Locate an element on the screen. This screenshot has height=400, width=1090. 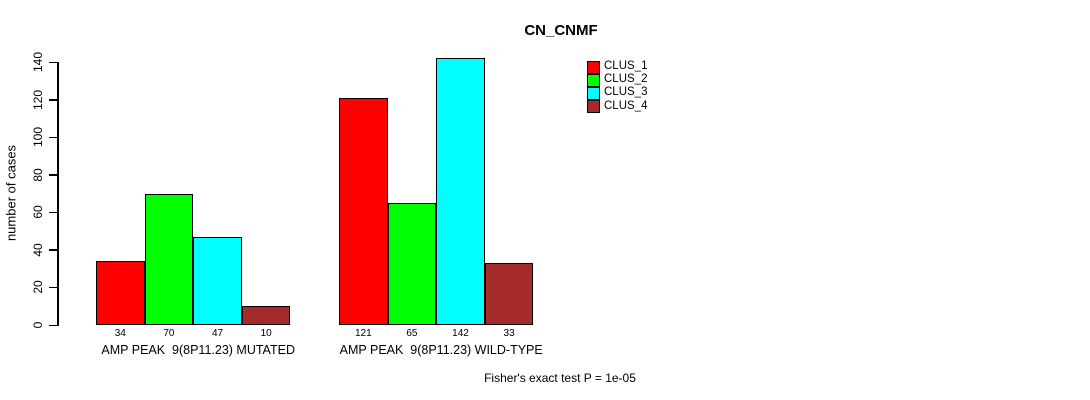
legend-label: CLUS_1 is located at coordinates (626, 66).